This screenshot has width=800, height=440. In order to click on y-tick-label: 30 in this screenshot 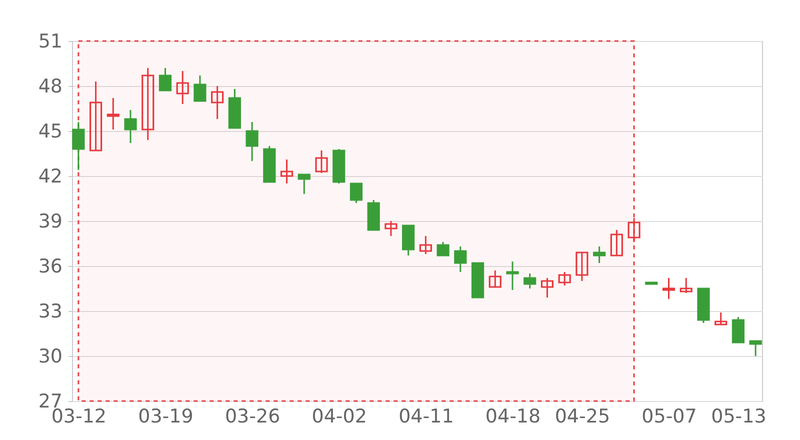, I will do `click(50, 357)`.